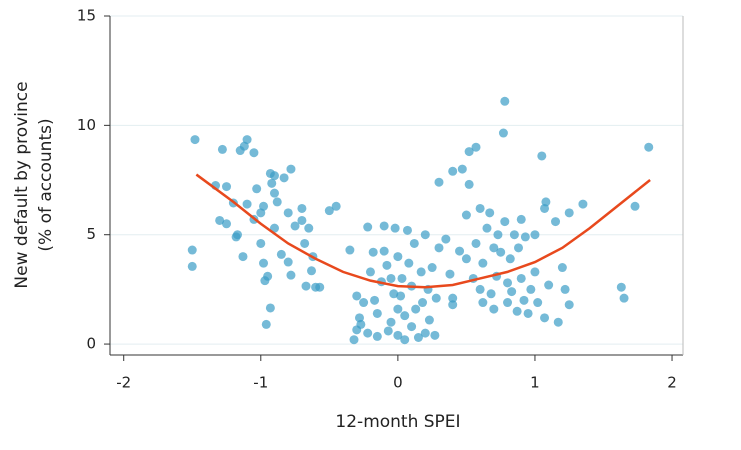  Describe the element at coordinates (22, 184) in the screenshot. I see `y-axis-label: New default by province` at that location.